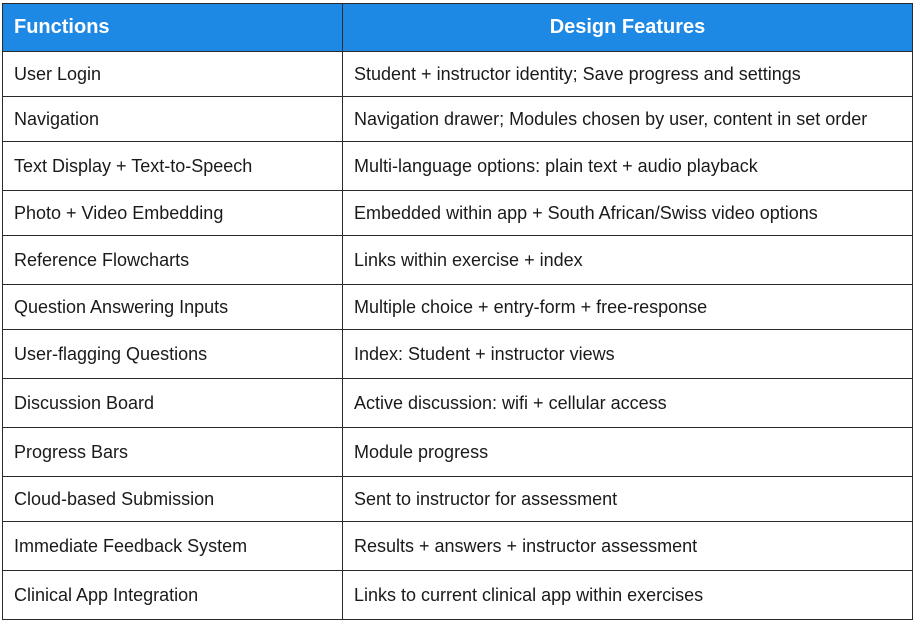  I want to click on feature-cell: Module progress, so click(627, 452).